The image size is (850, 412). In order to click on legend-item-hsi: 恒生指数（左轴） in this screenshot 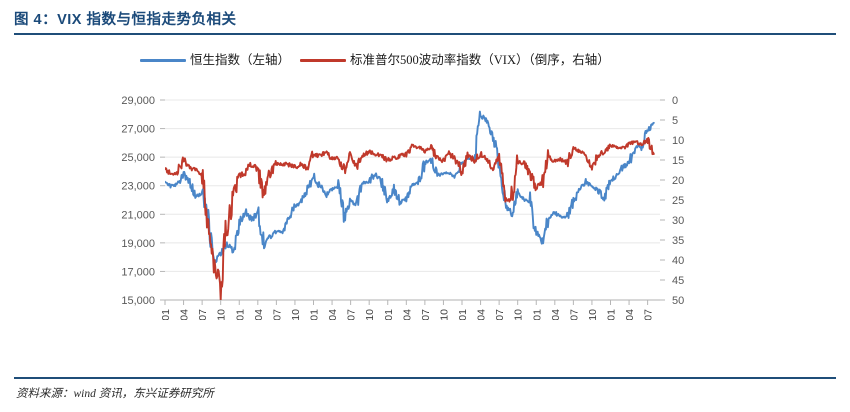, I will do `click(215, 60)`.